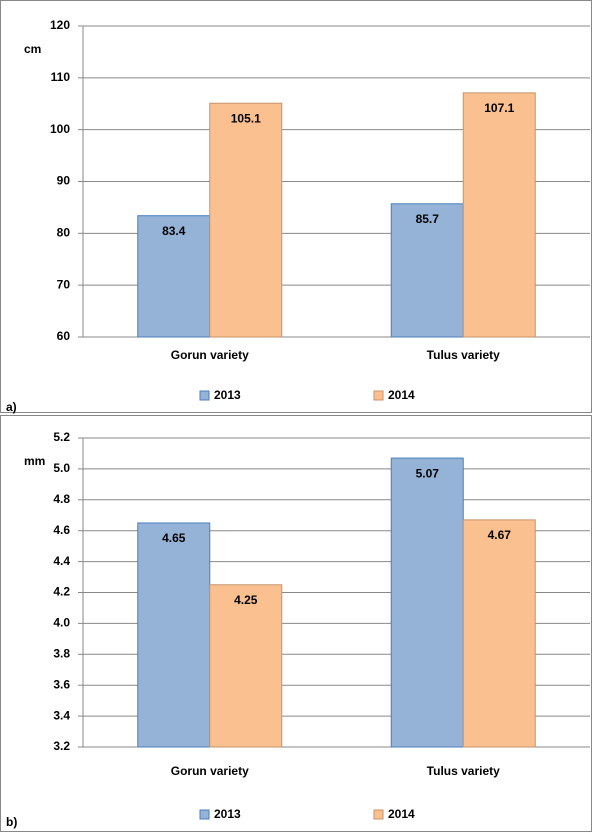 The width and height of the screenshot is (592, 837). What do you see at coordinates (11, 407) in the screenshot?
I see `panel-label: a)` at bounding box center [11, 407].